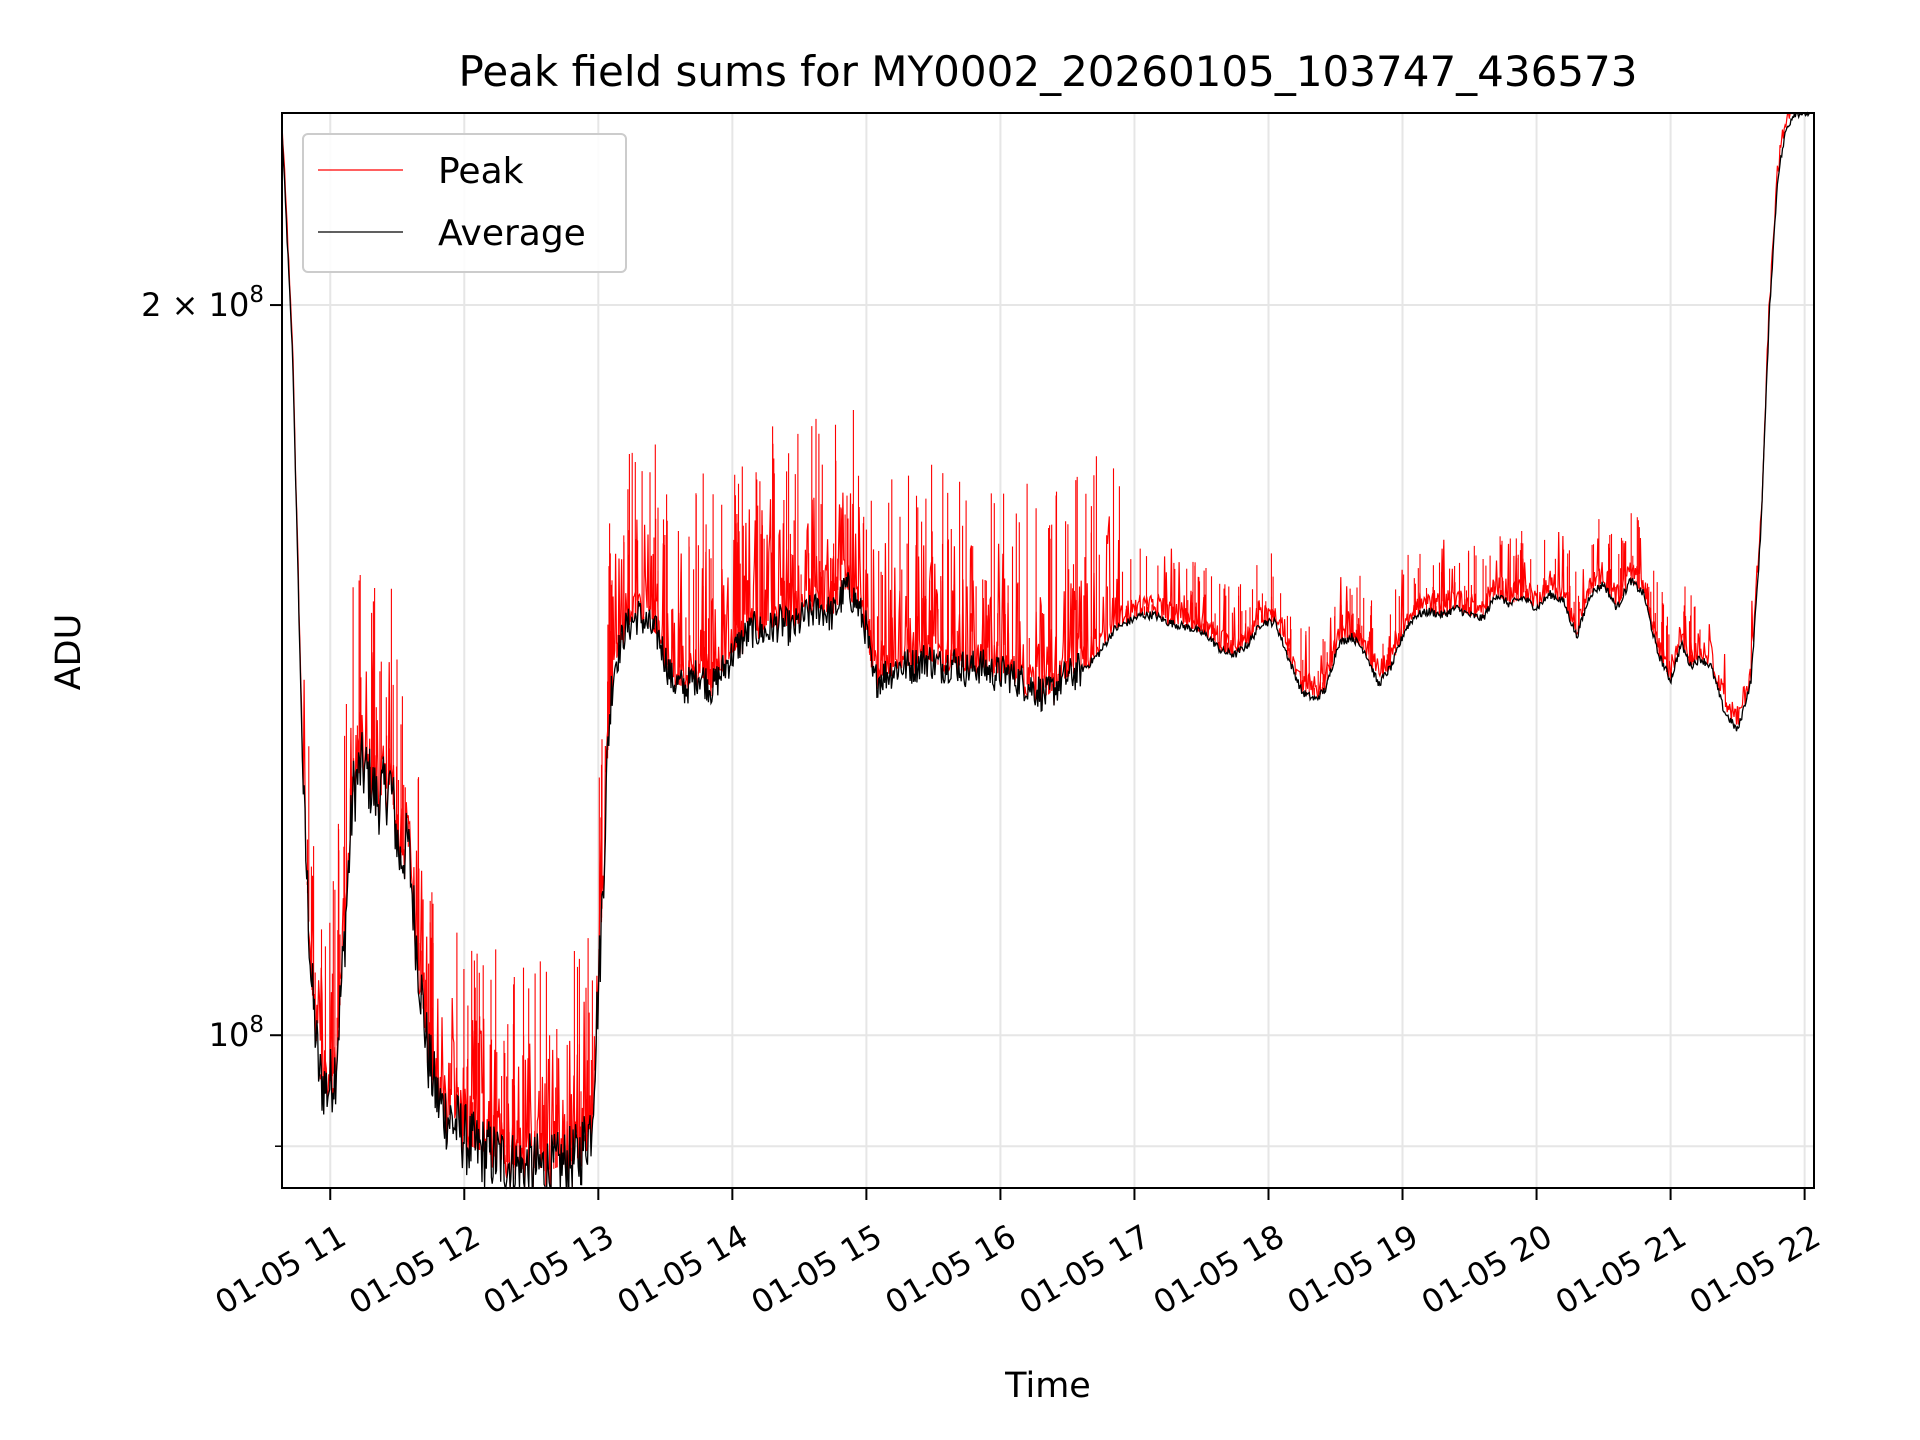 This screenshot has width=1920, height=1440. I want to click on legend-peak-label: Peak, so click(481, 171).